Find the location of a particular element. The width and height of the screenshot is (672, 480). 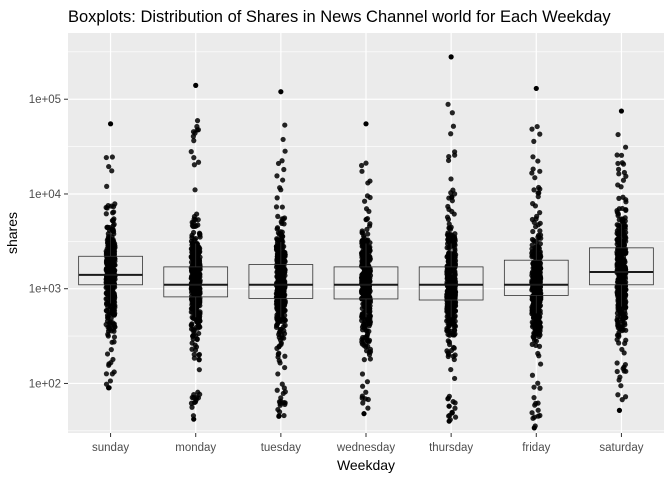

x-tick-label: monday is located at coordinates (195, 448).